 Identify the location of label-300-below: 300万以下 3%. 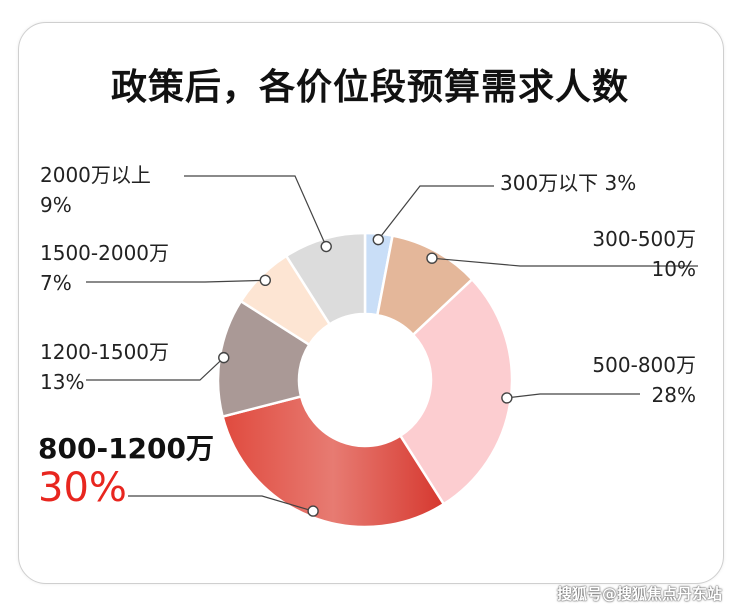
(568, 183).